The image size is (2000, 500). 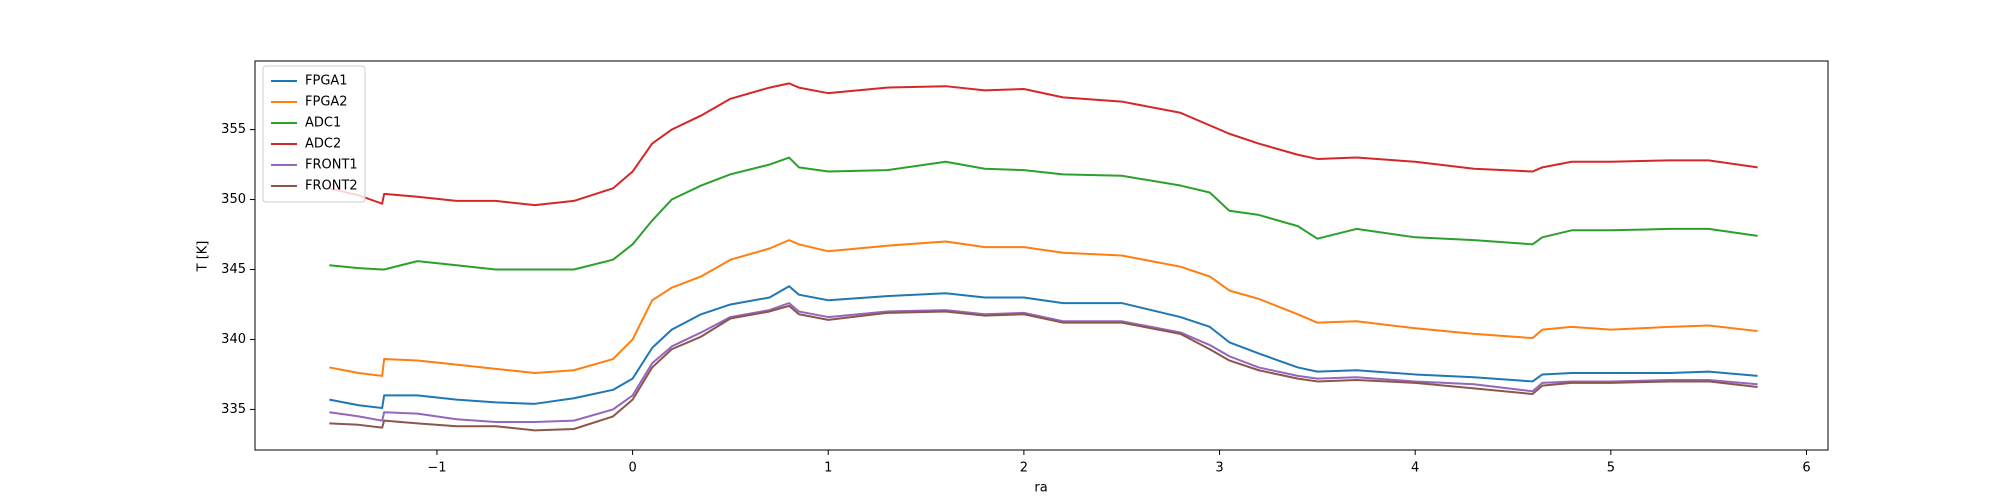 What do you see at coordinates (436, 468) in the screenshot?
I see `x-tick-label: −1` at bounding box center [436, 468].